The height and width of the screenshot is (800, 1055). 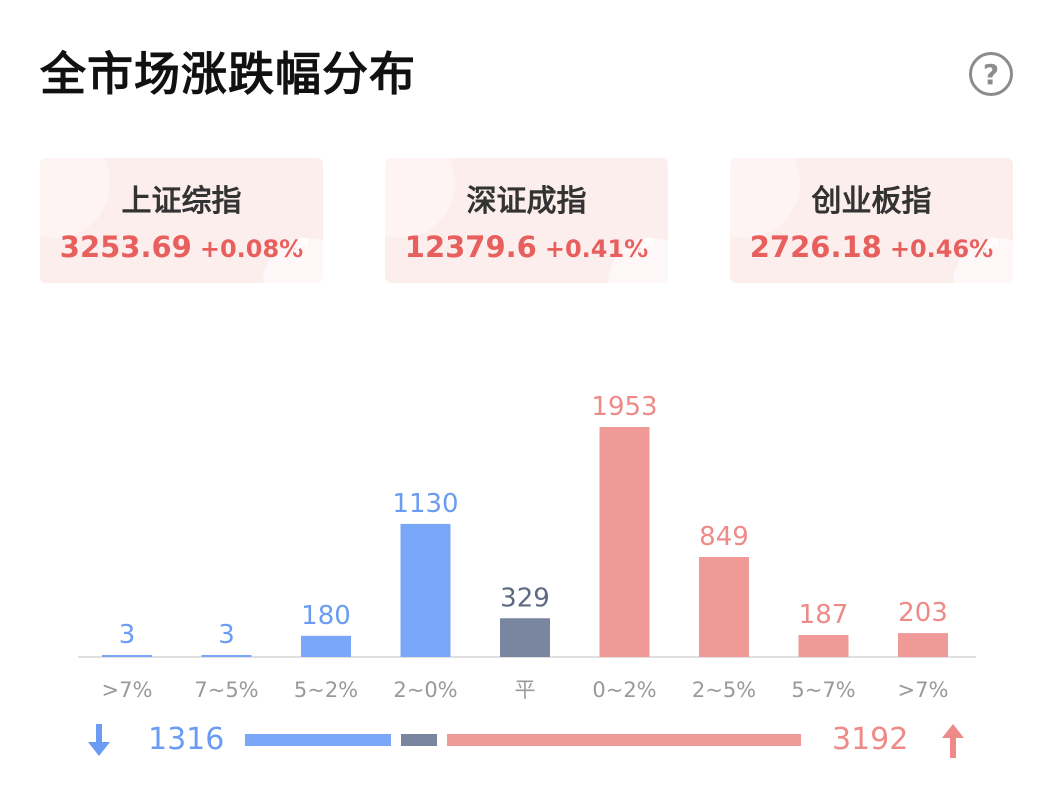 What do you see at coordinates (941, 249) in the screenshot?
I see `index-change: +0.46%` at bounding box center [941, 249].